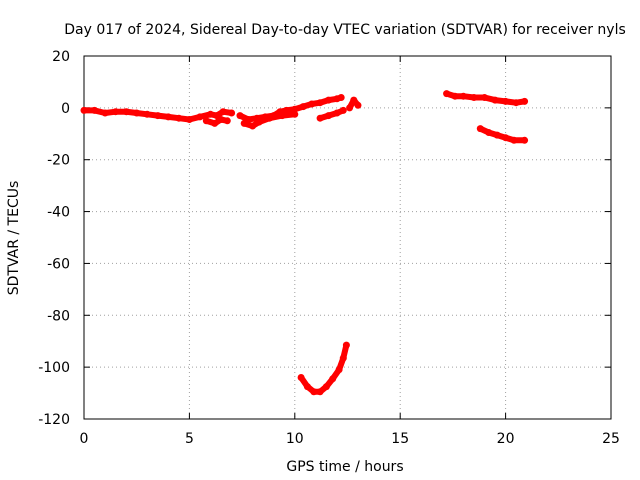  What do you see at coordinates (611, 439) in the screenshot?
I see `x-tick-label: 25` at bounding box center [611, 439].